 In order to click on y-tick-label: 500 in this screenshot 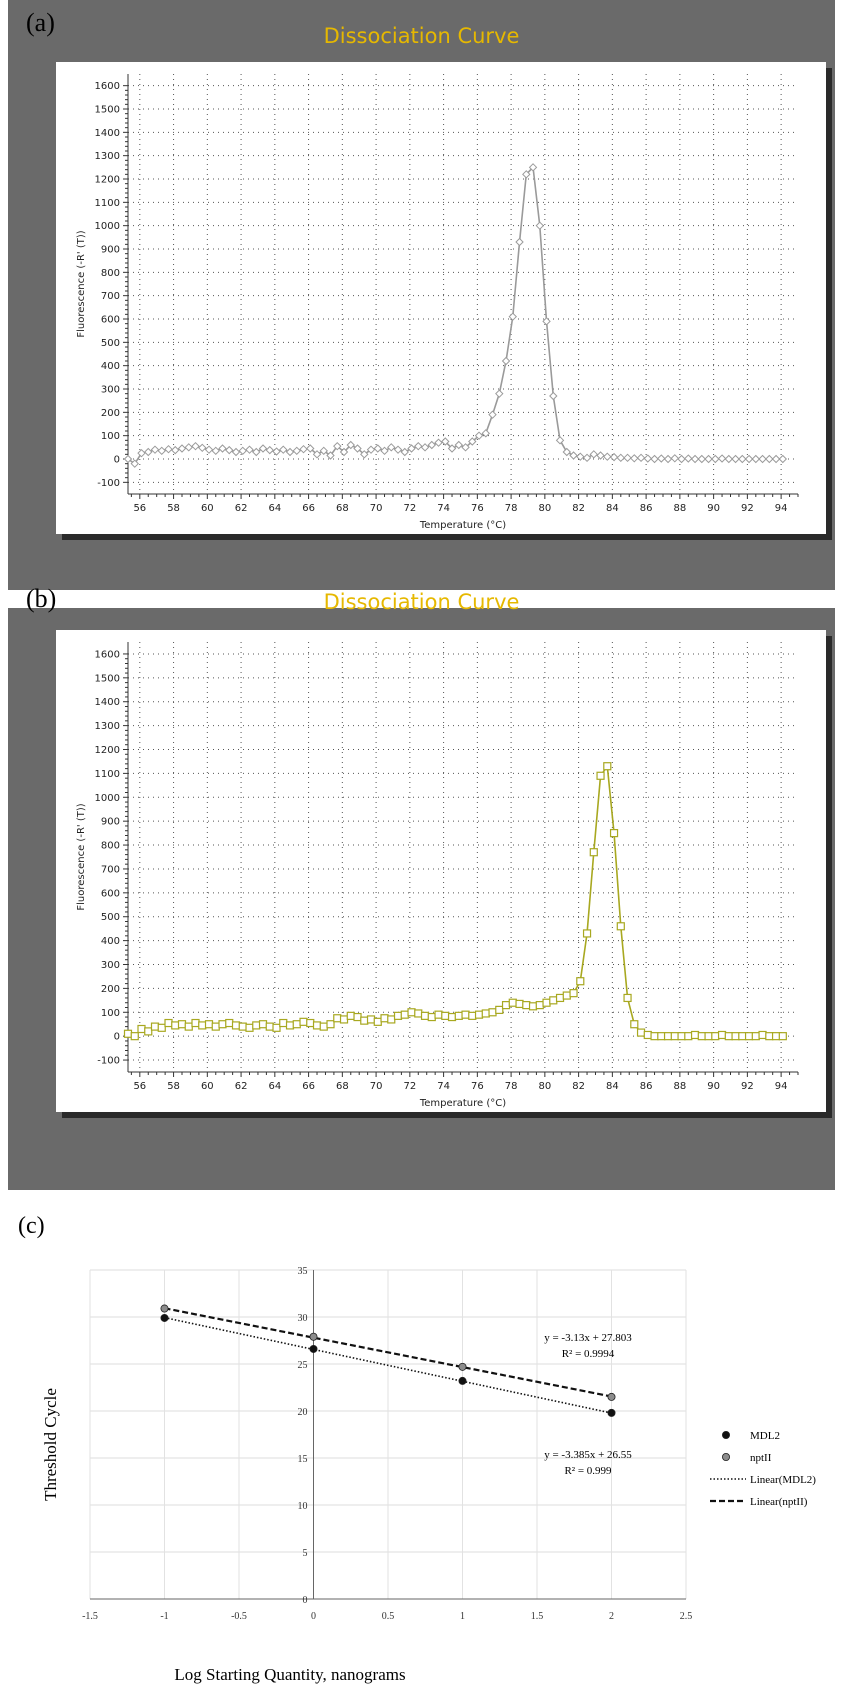, I will do `click(110, 917)`.